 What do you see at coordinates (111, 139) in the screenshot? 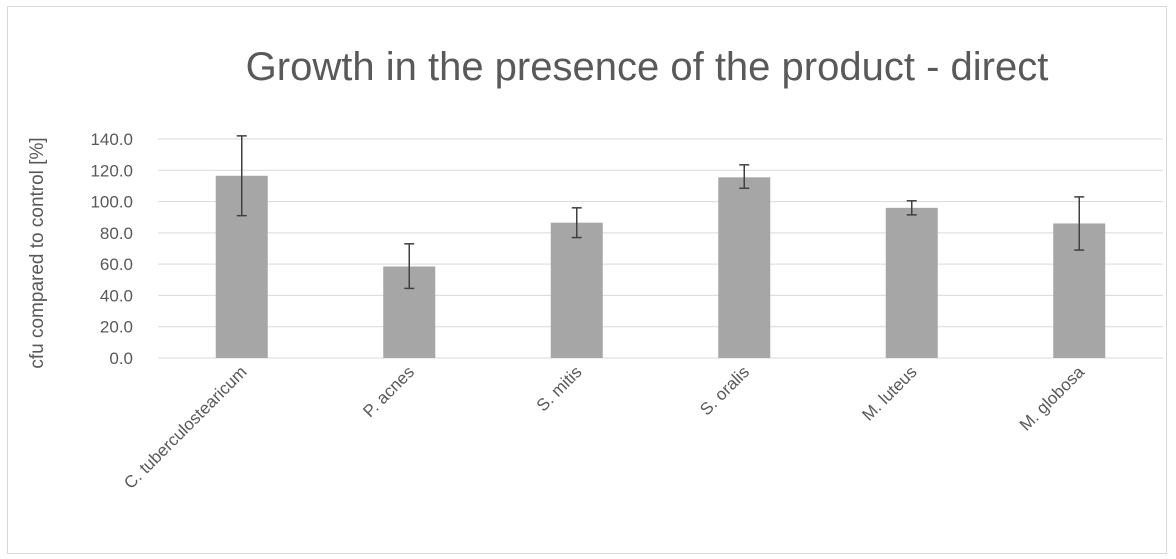
I see `y-tick-label-7: 140.0` at bounding box center [111, 139].